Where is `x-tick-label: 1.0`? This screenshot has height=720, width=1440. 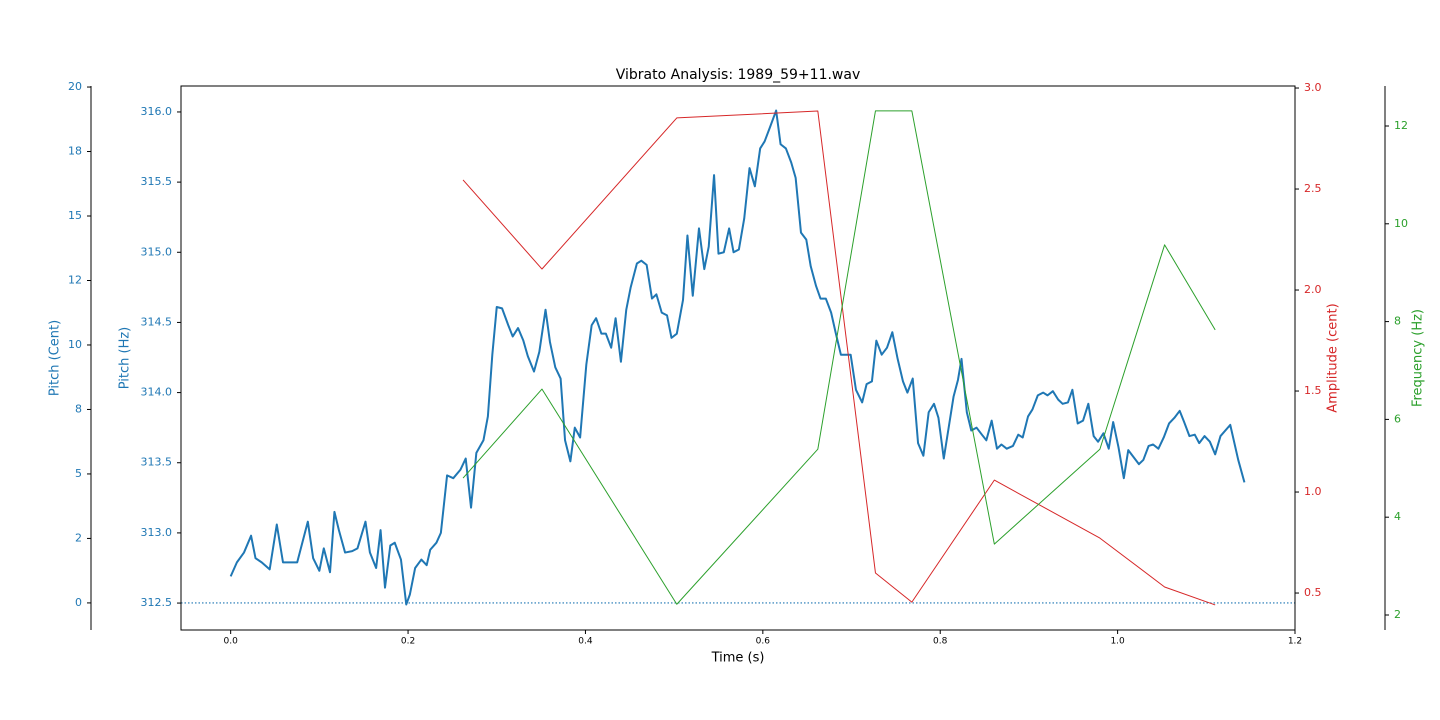
x-tick-label: 1.0 is located at coordinates (1117, 642).